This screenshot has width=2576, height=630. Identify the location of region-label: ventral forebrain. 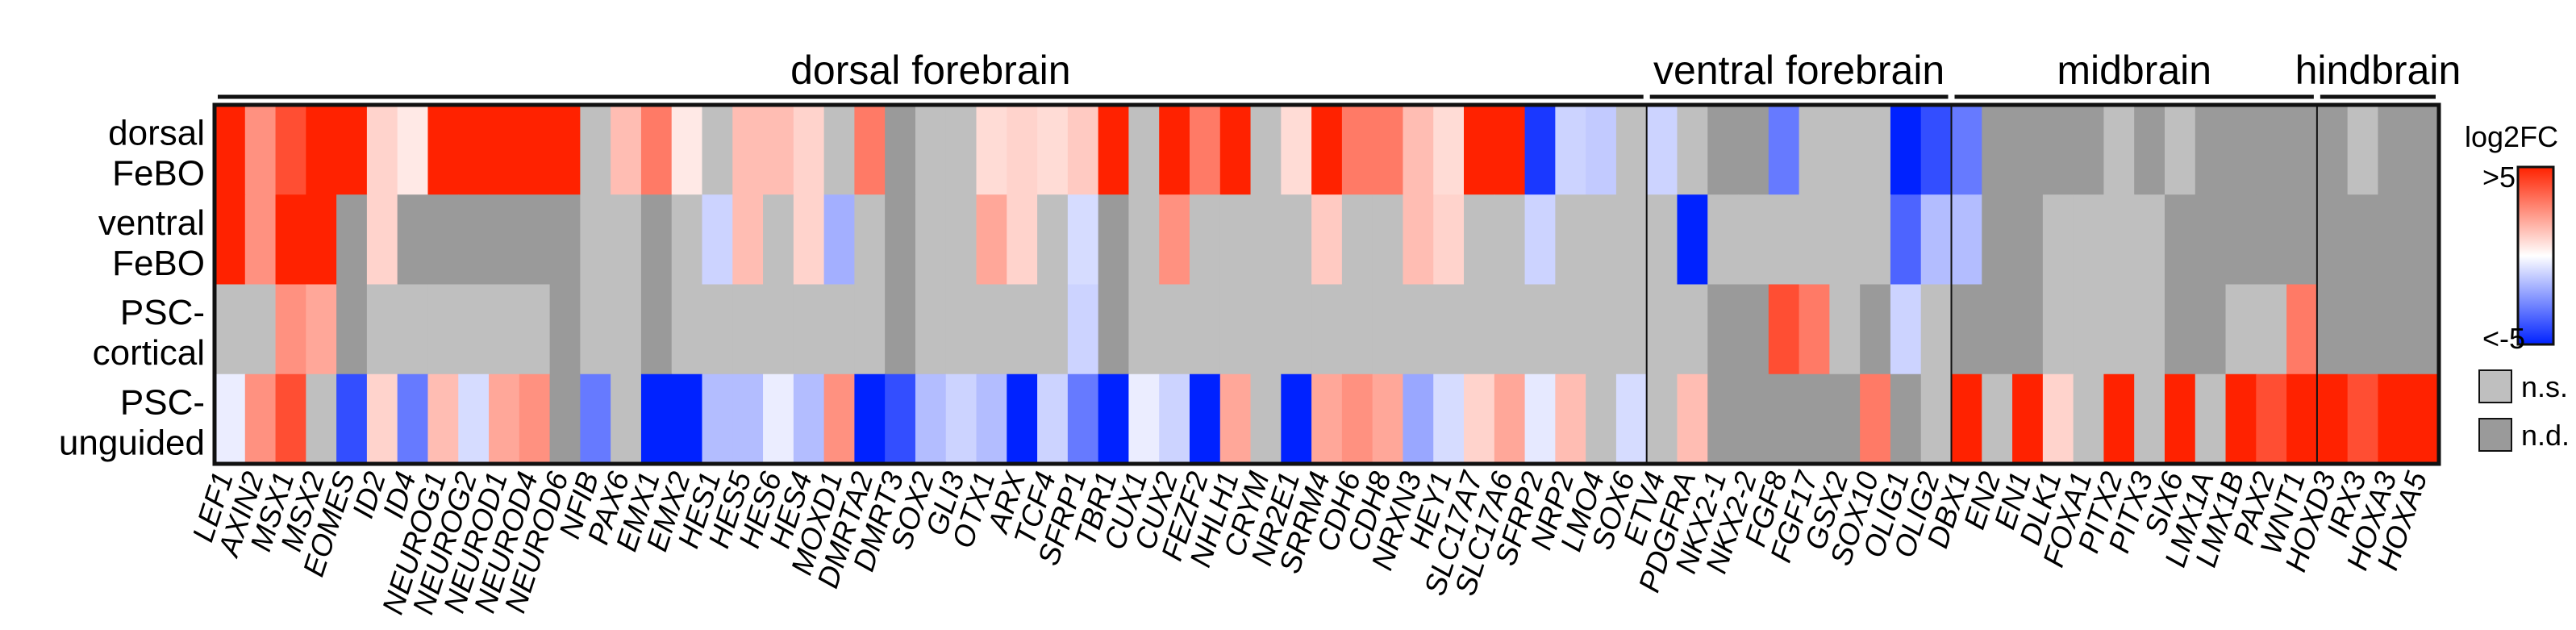
(1799, 70).